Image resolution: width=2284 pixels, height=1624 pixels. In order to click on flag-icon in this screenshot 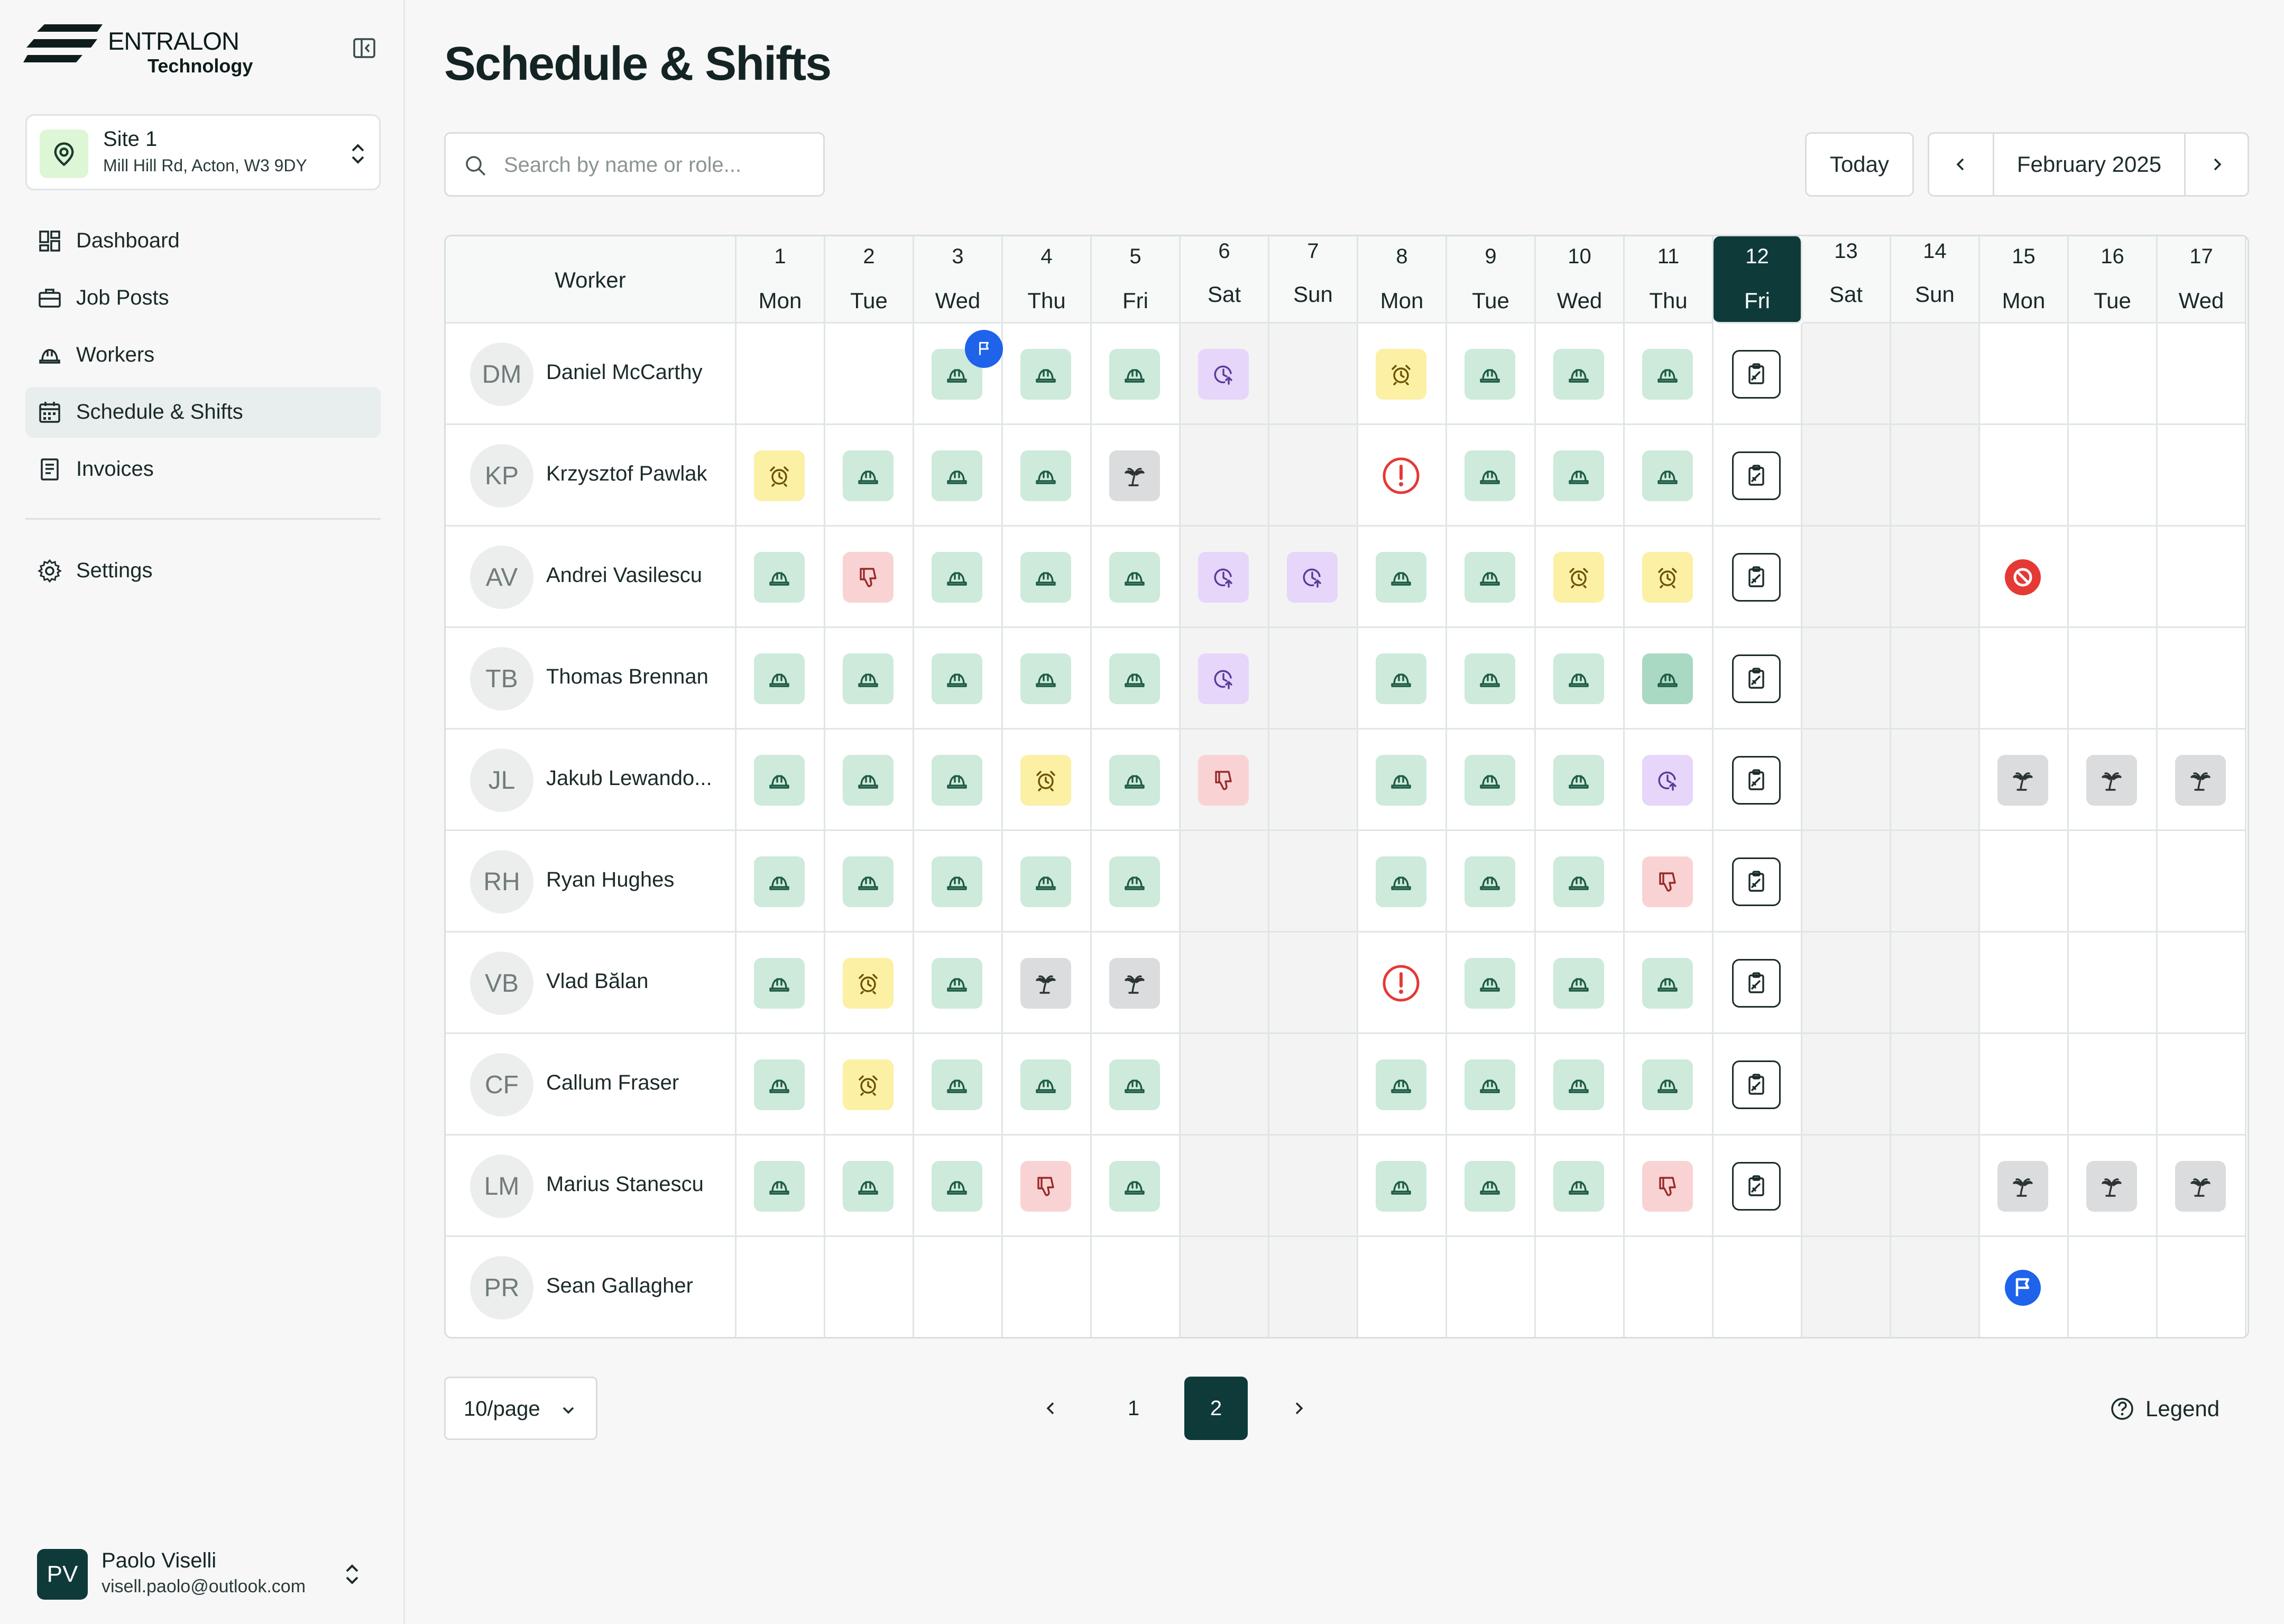, I will do `click(984, 349)`.